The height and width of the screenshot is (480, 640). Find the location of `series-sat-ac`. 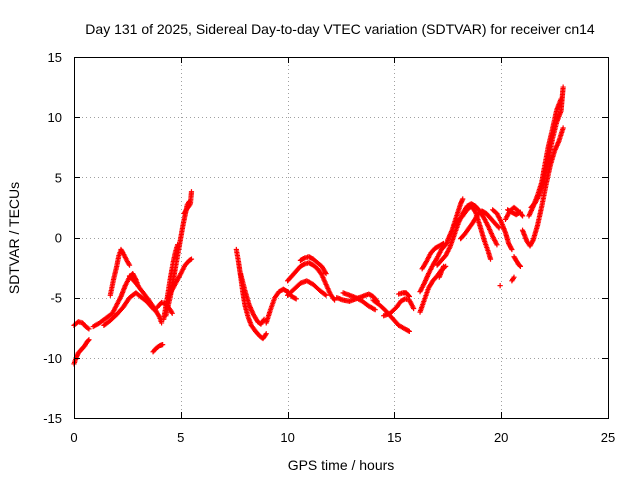

series-sat-ac is located at coordinates (480, 225).